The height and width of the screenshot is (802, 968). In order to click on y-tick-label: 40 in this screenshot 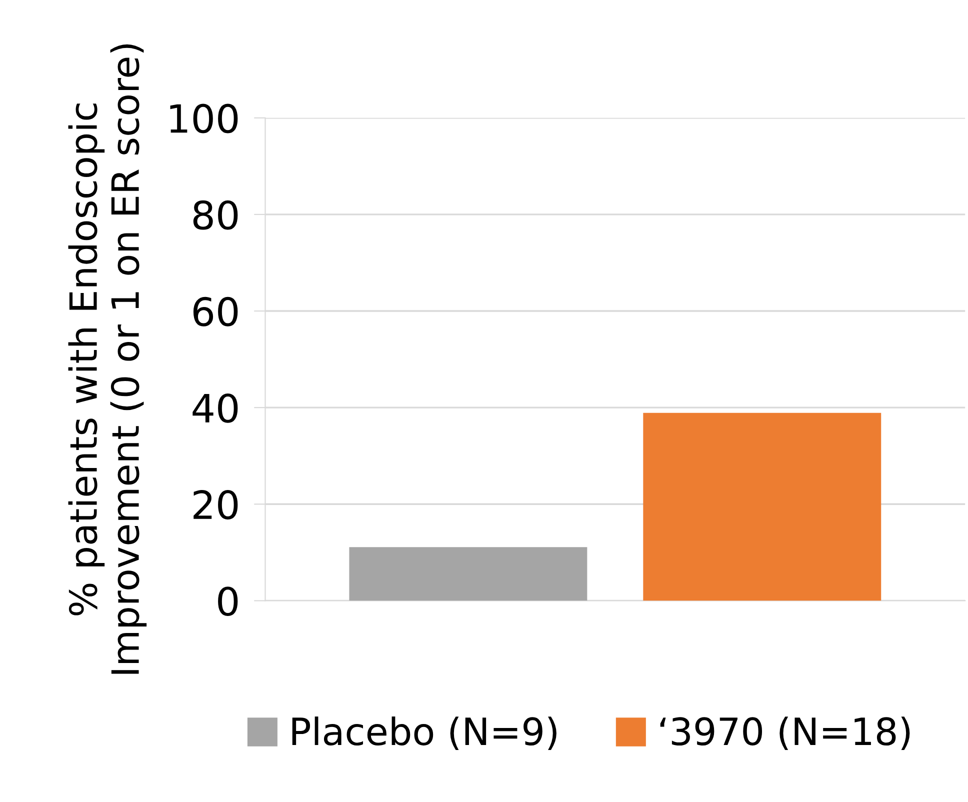, I will do `click(215, 408)`.